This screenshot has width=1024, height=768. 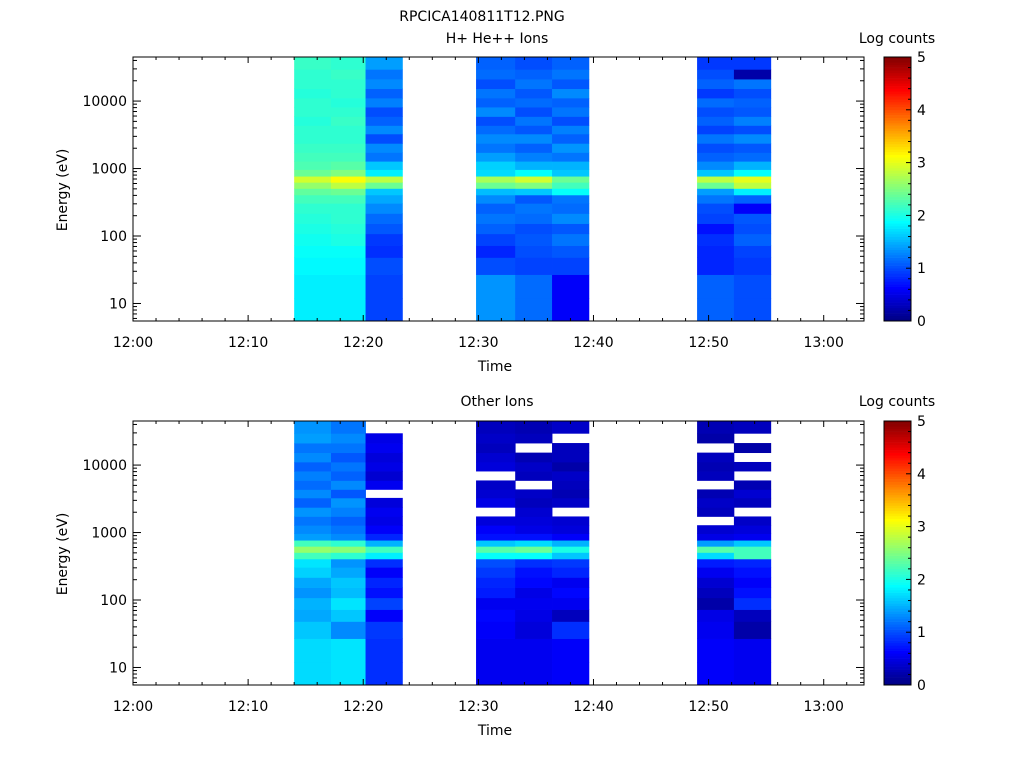 I want to click on x-tick-label: 12:20, so click(x=363, y=707).